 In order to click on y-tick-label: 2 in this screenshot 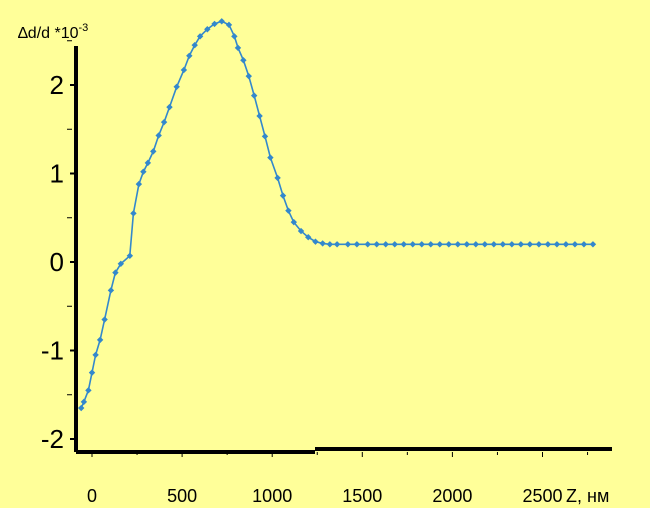, I will do `click(57, 85)`.